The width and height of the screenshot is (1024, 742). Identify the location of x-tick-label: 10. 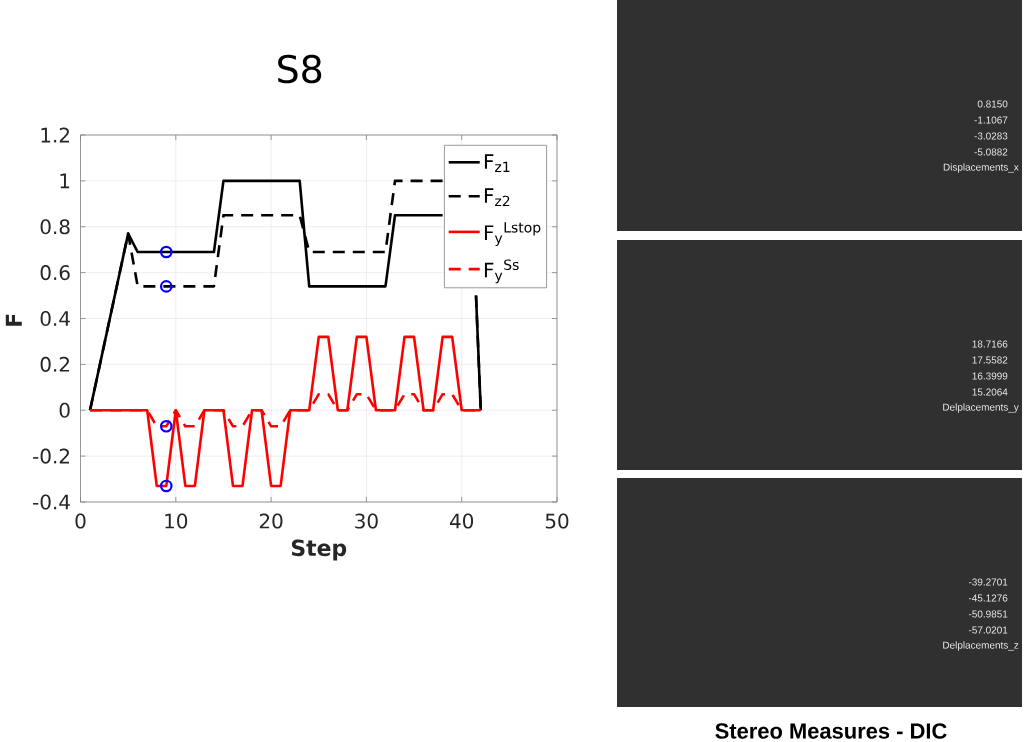
(176, 521).